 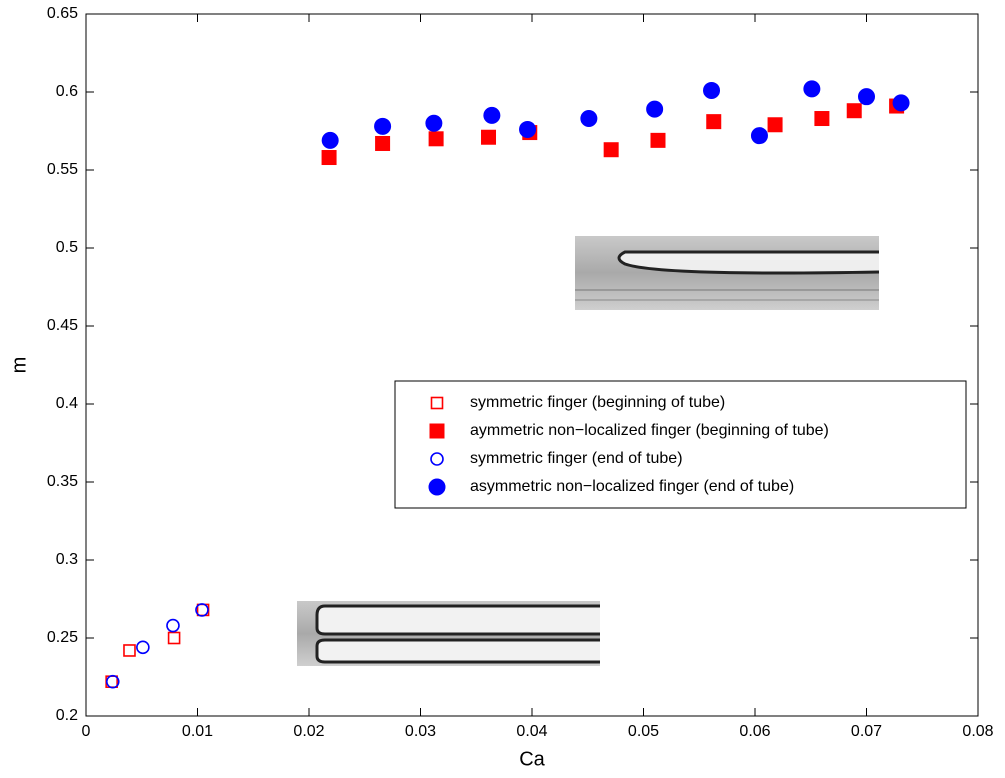 I want to click on x-tick-label: 0.05, so click(x=643, y=731).